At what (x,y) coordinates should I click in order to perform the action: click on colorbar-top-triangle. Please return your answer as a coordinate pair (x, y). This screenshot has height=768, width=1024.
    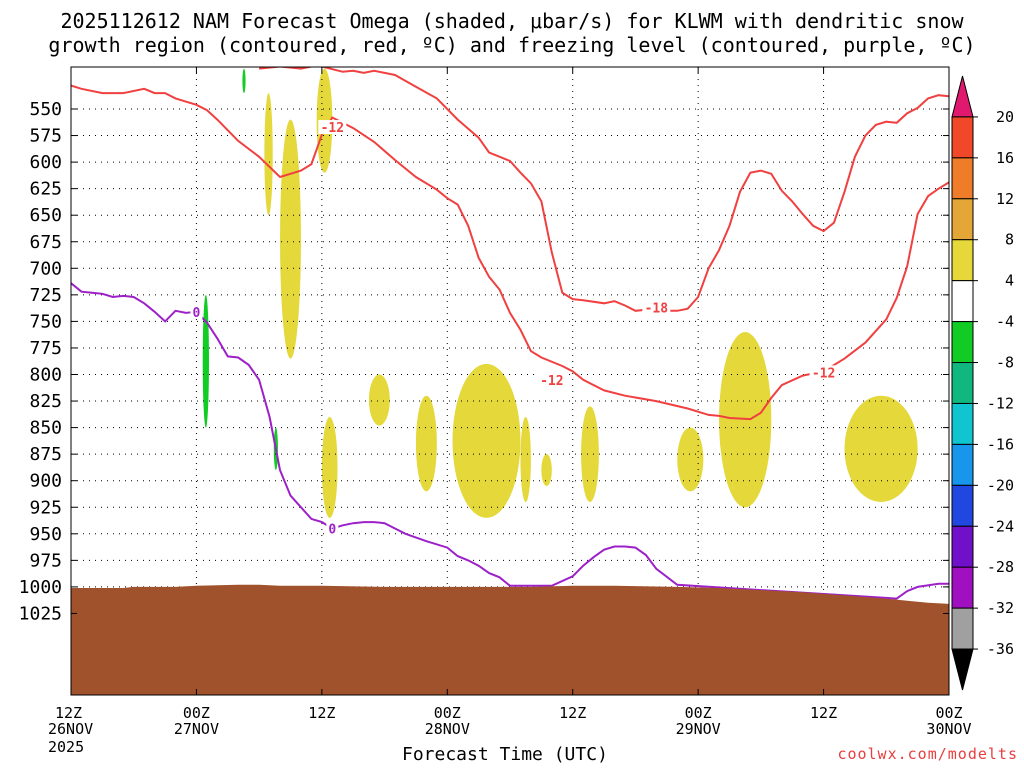
    Looking at the image, I should click on (962, 96).